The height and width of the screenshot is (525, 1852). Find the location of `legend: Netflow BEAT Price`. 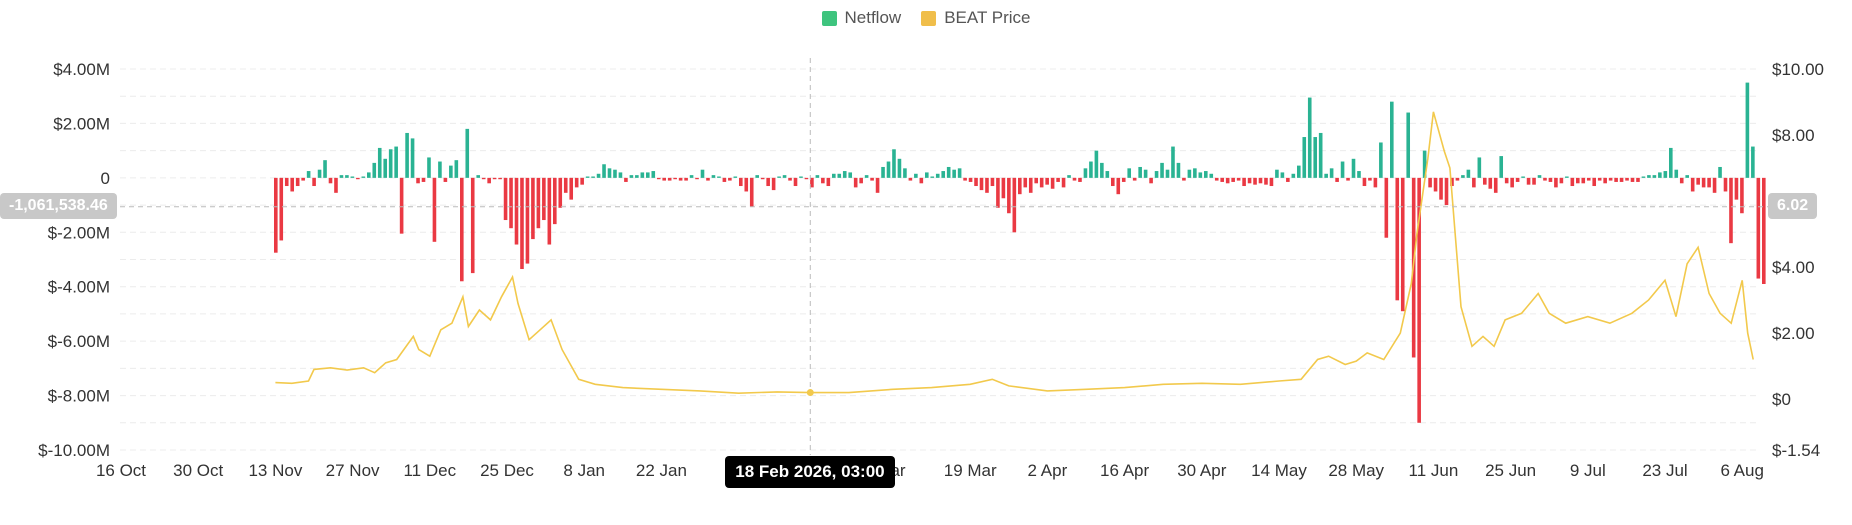

legend: Netflow BEAT Price is located at coordinates (926, 18).